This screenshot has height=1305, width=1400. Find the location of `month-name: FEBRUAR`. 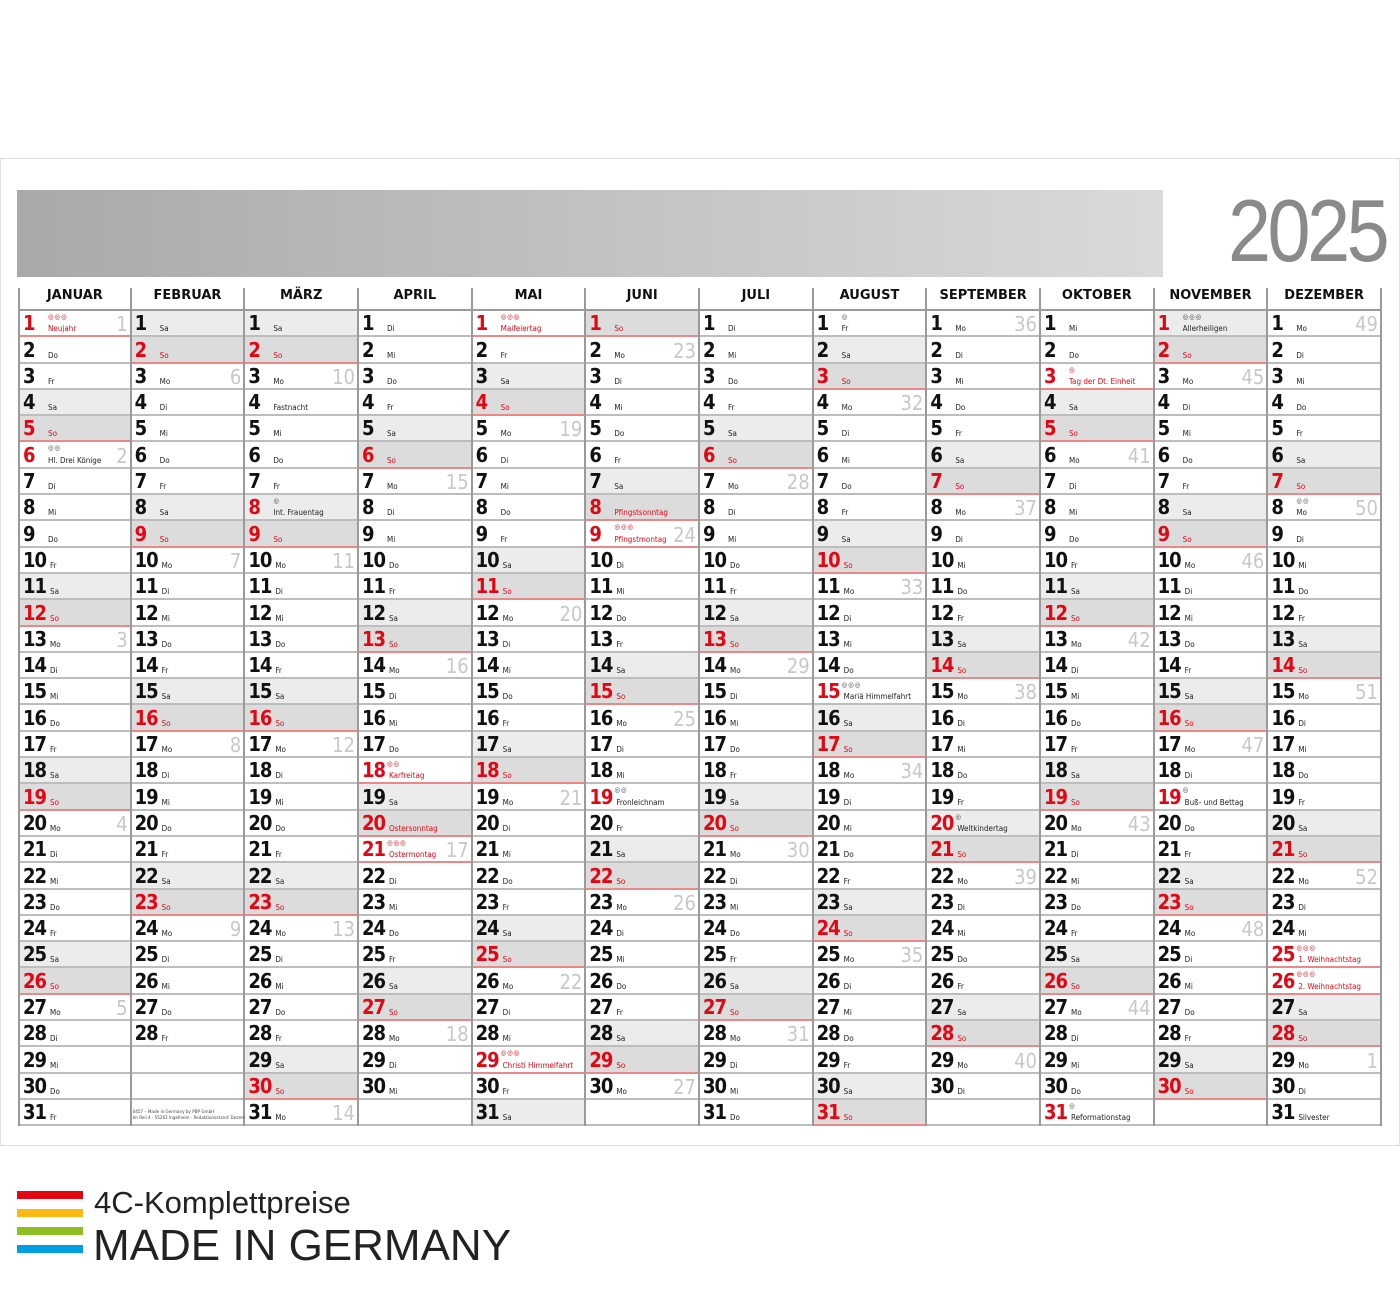

month-name: FEBRUAR is located at coordinates (187, 295).